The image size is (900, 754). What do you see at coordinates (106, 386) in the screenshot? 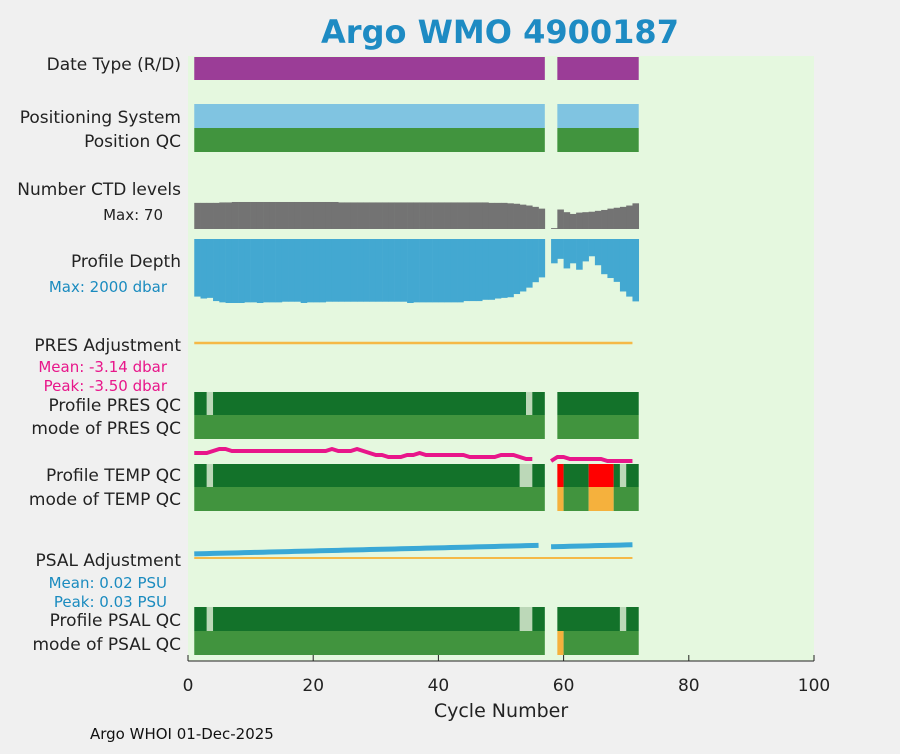
I see `pres-peak-label: Peak: -3.50 dbar` at bounding box center [106, 386].